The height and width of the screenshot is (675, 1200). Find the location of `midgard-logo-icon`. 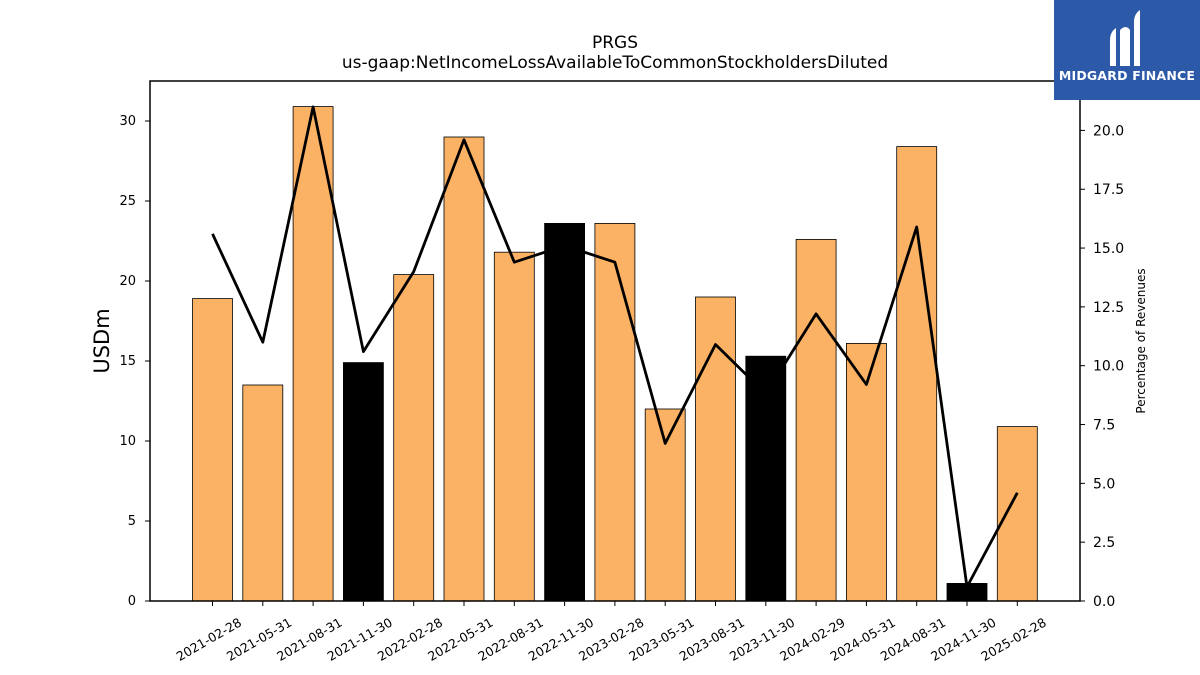

midgard-logo-icon is located at coordinates (1125, 38).